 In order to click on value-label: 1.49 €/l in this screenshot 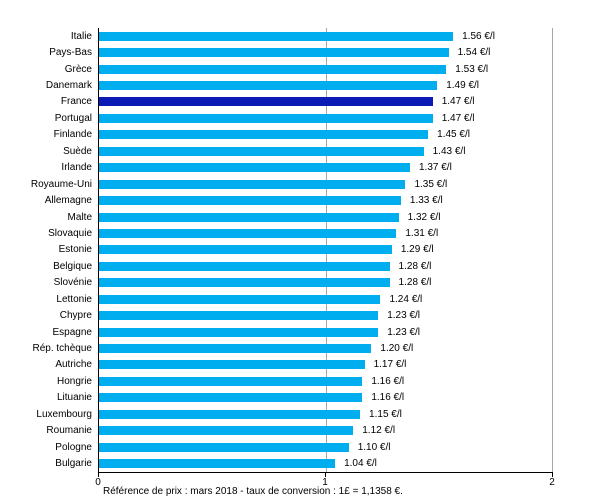, I will do `click(463, 86)`.